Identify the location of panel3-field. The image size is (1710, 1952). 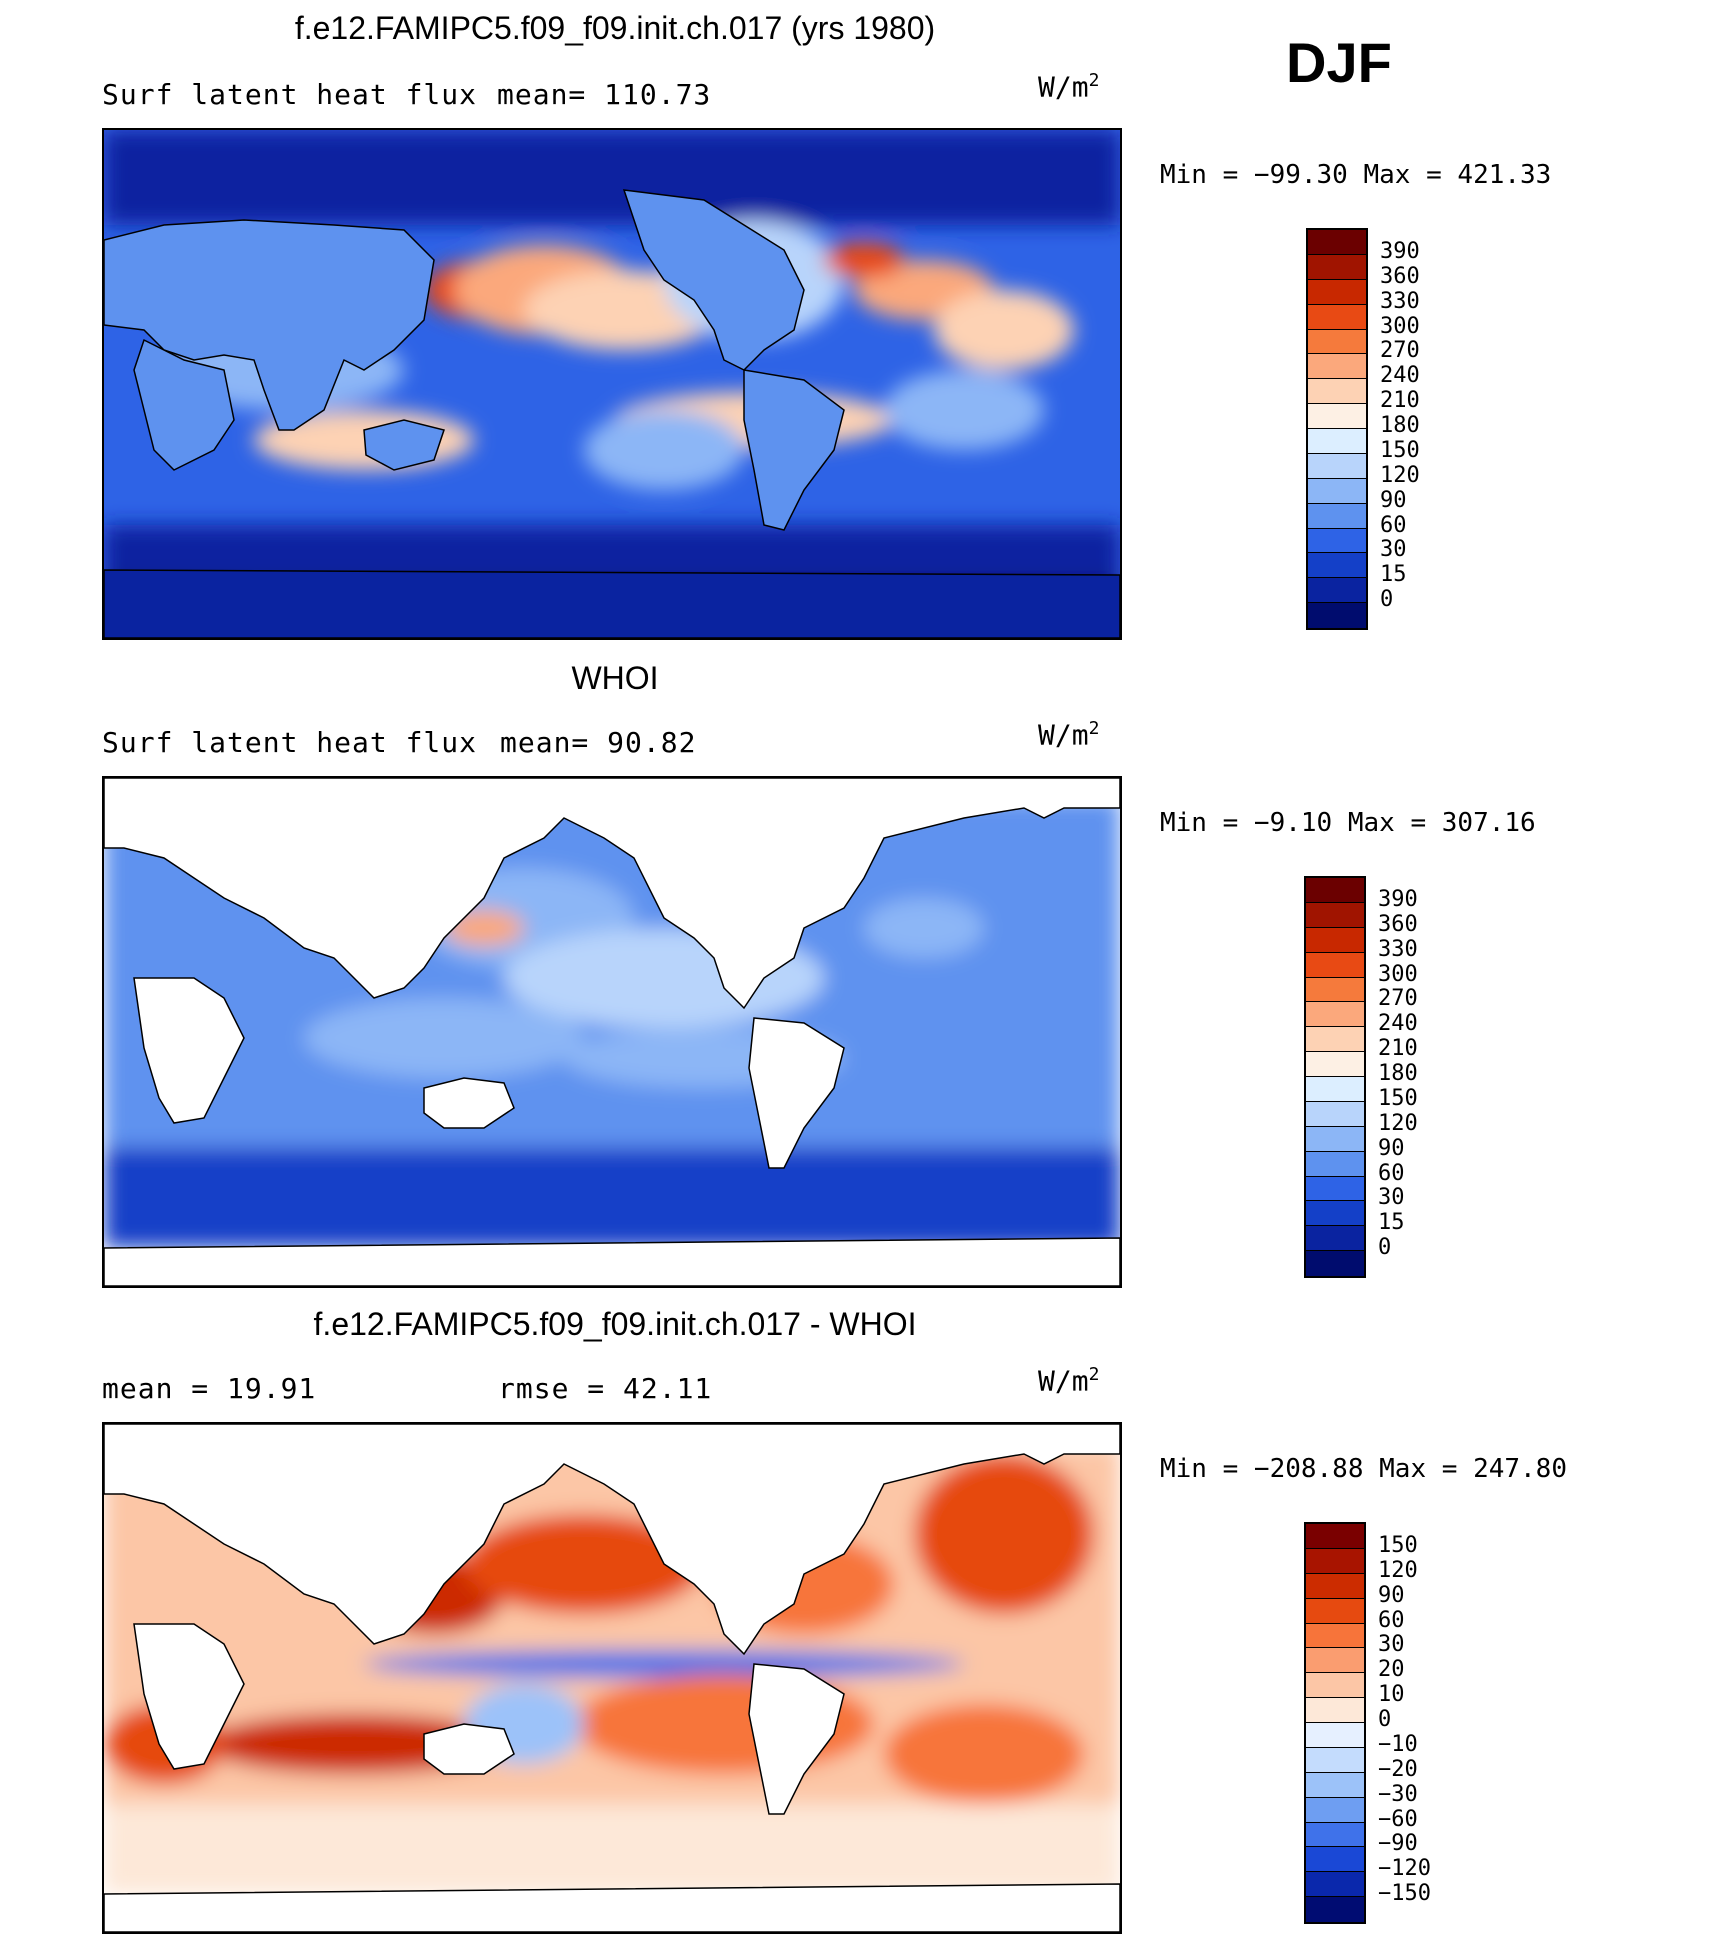
(612, 1669).